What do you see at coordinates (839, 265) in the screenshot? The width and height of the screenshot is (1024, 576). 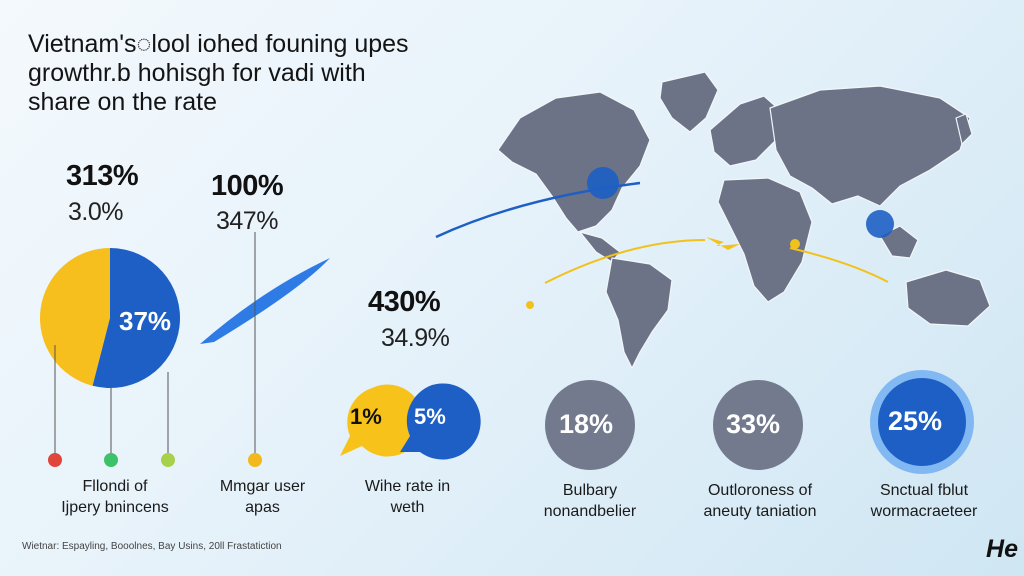 I see `route-line-yellow-right` at bounding box center [839, 265].